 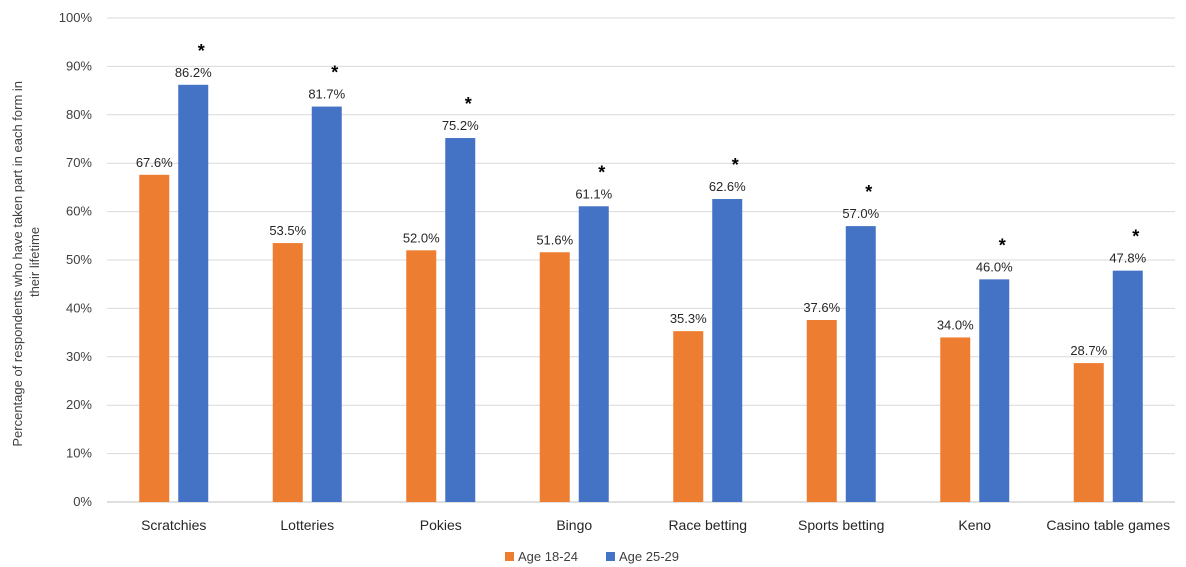 What do you see at coordinates (193, 72) in the screenshot?
I see `data-label: 86.2%` at bounding box center [193, 72].